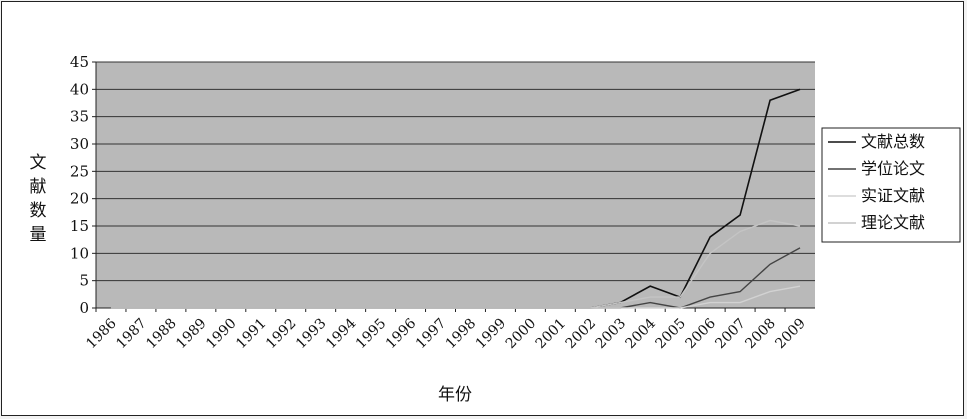  What do you see at coordinates (521, 334) in the screenshot?
I see `x-tick-label: 2000` at bounding box center [521, 334].